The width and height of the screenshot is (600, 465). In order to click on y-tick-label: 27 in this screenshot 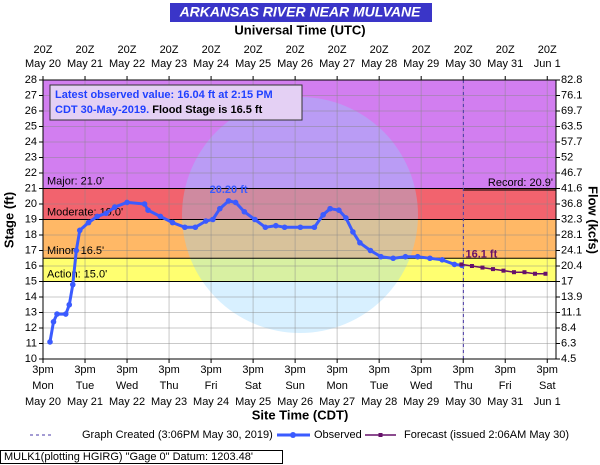, I will do `click(31, 95)`.